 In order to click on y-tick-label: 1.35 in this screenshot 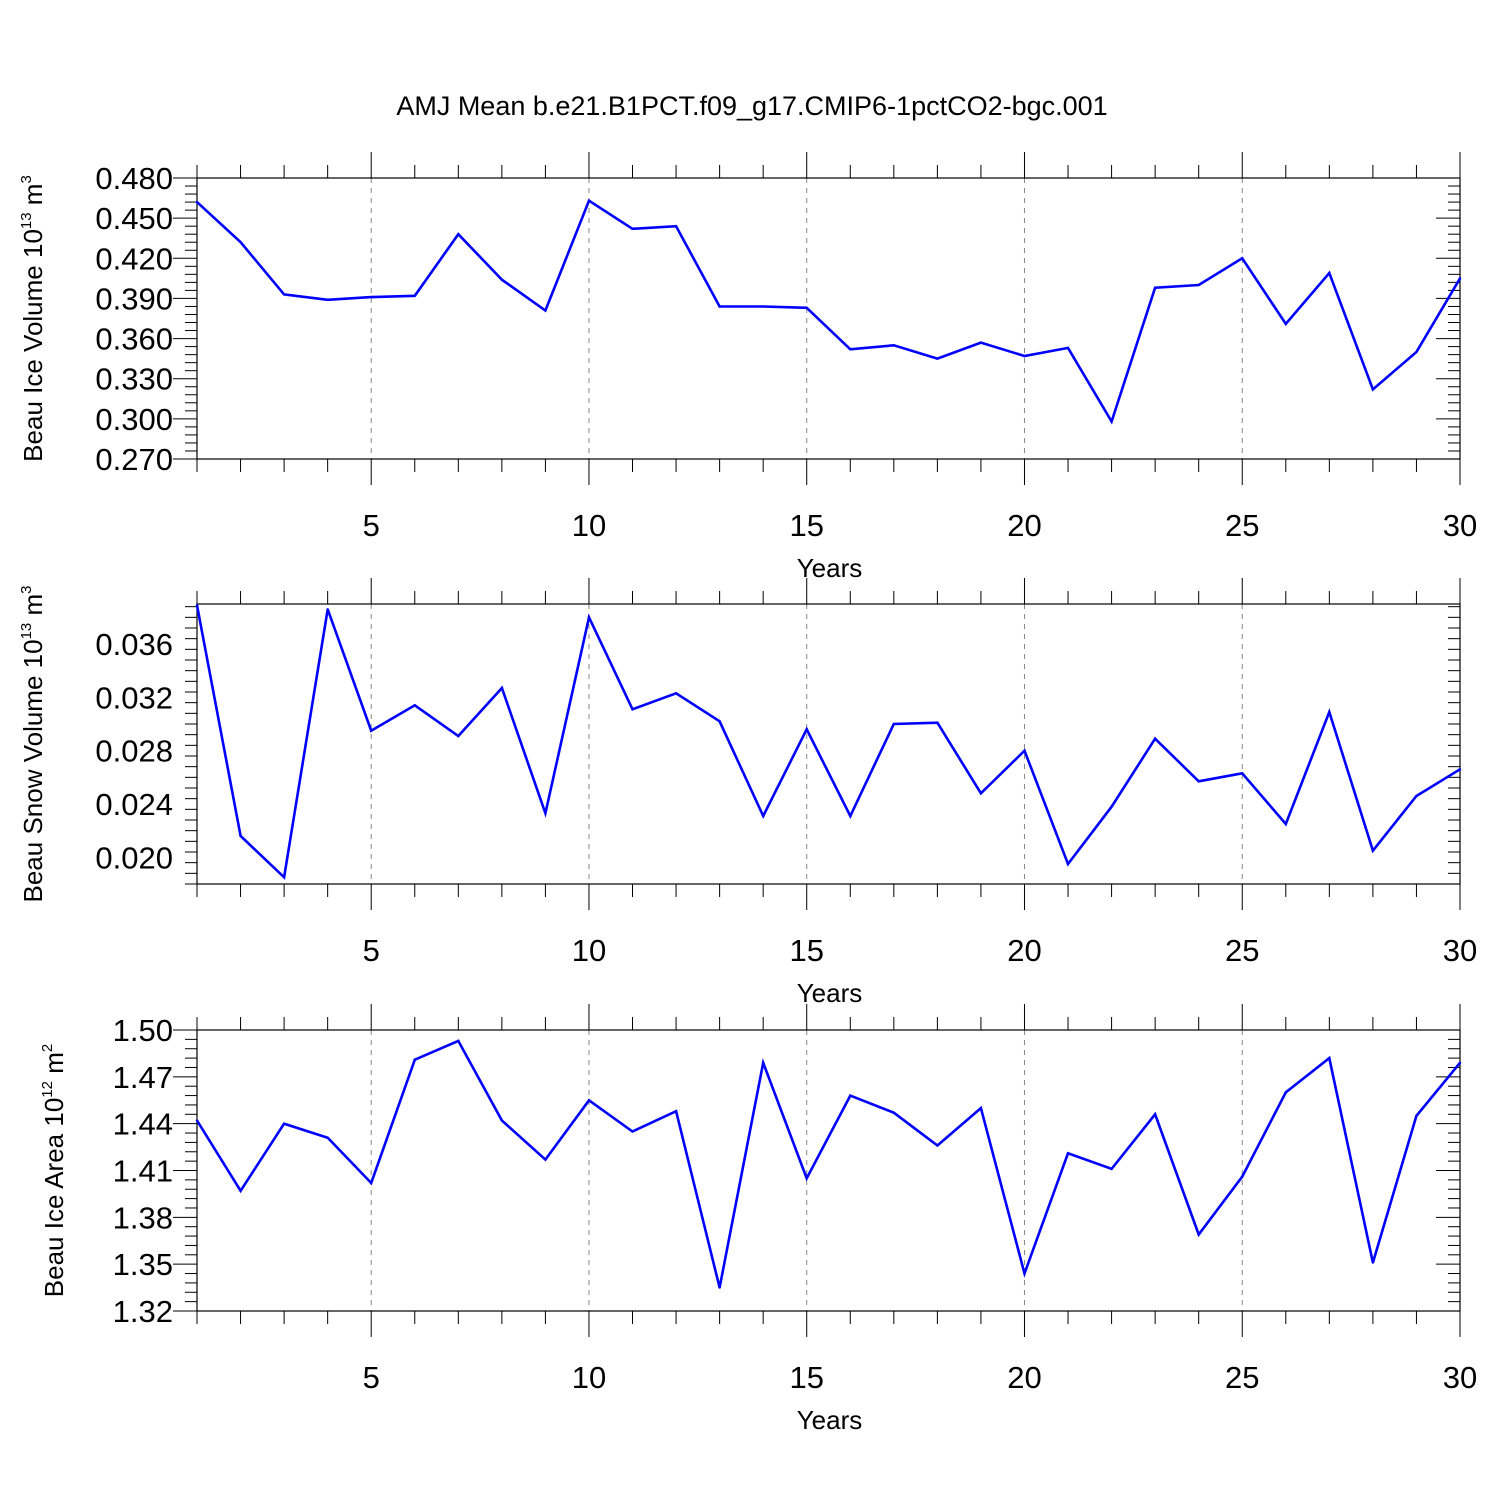, I will do `click(143, 1264)`.